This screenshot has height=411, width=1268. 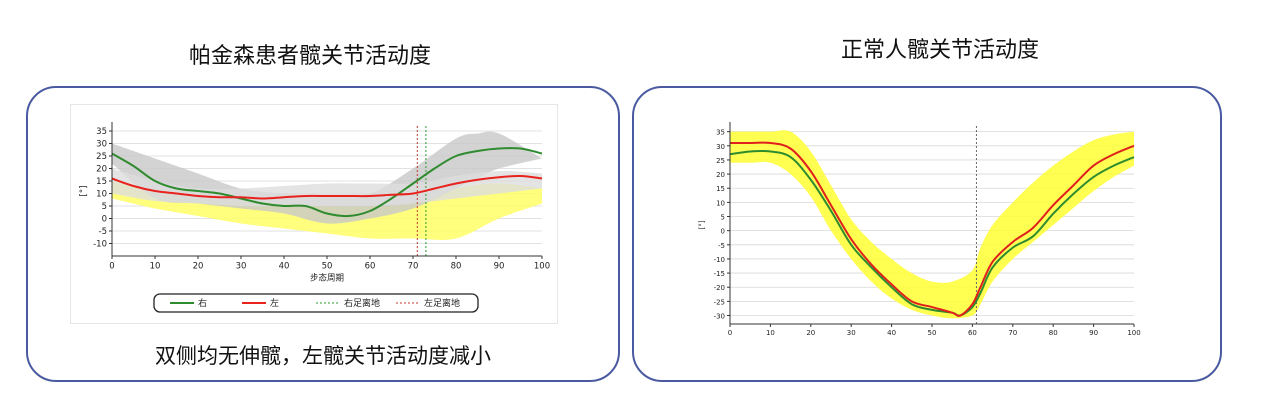 I want to click on y-tick-label: -25, so click(x=719, y=302).